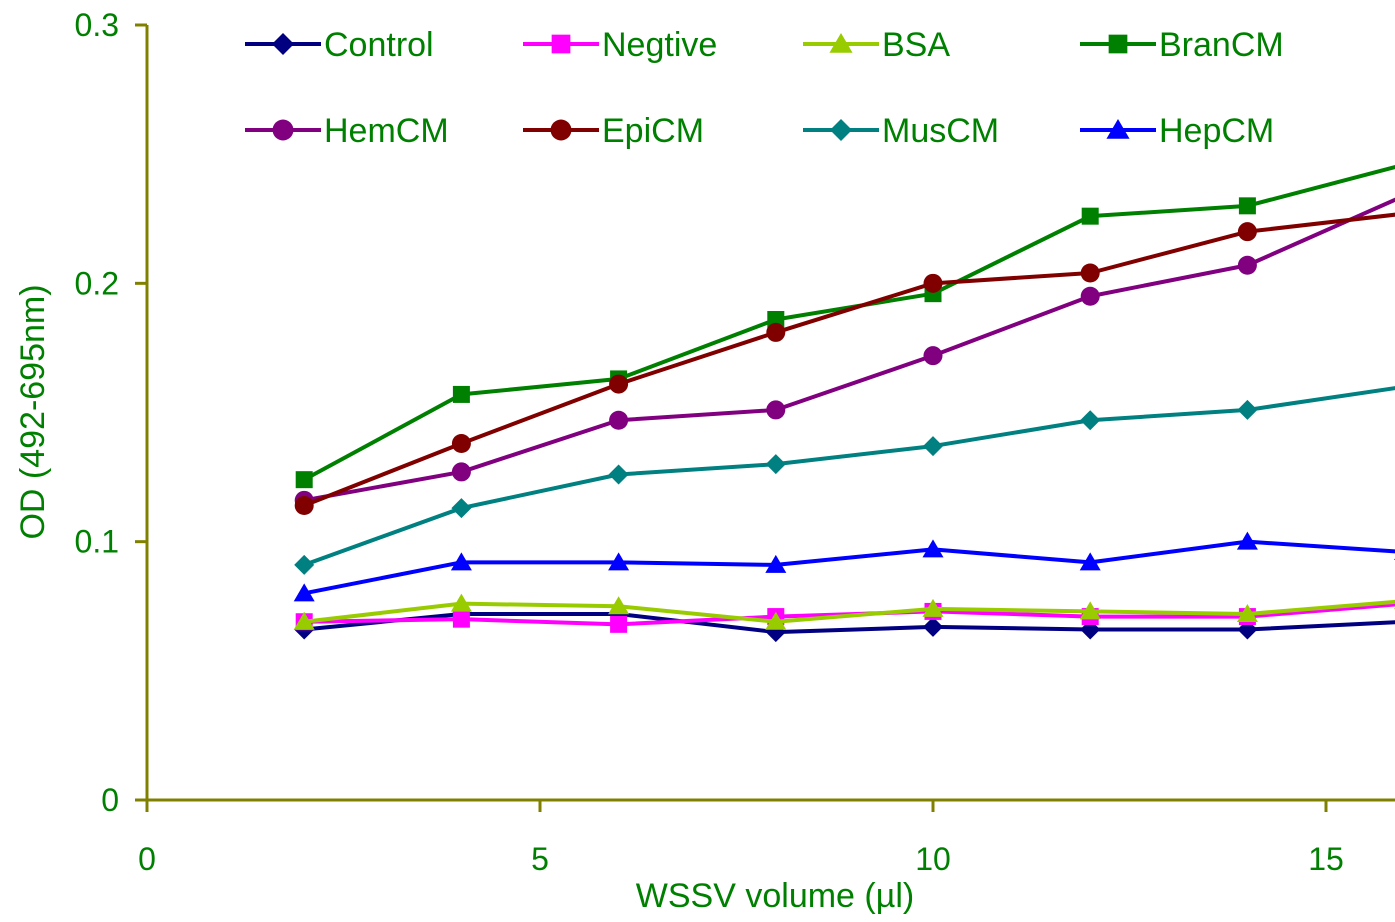  What do you see at coordinates (97, 283) in the screenshot?
I see `y-tick-label: 0.2` at bounding box center [97, 283].